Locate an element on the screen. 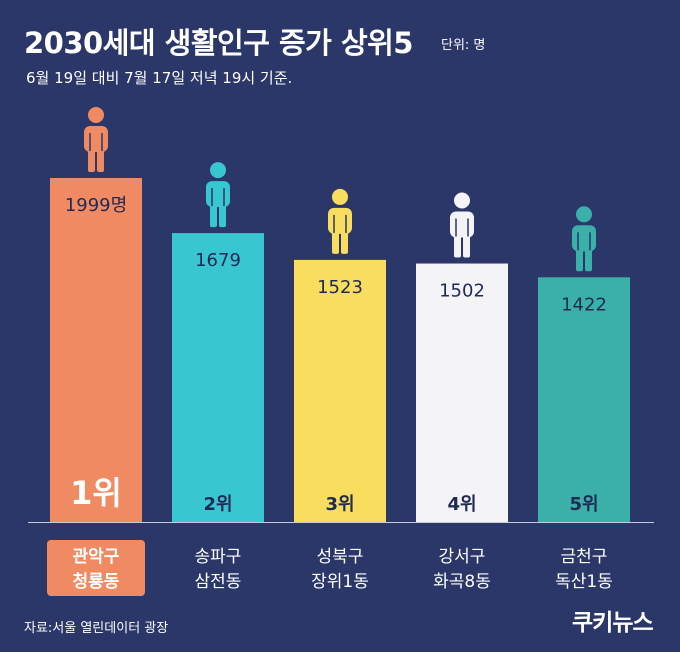  category-label-1-1: 관악구 is located at coordinates (96, 557).